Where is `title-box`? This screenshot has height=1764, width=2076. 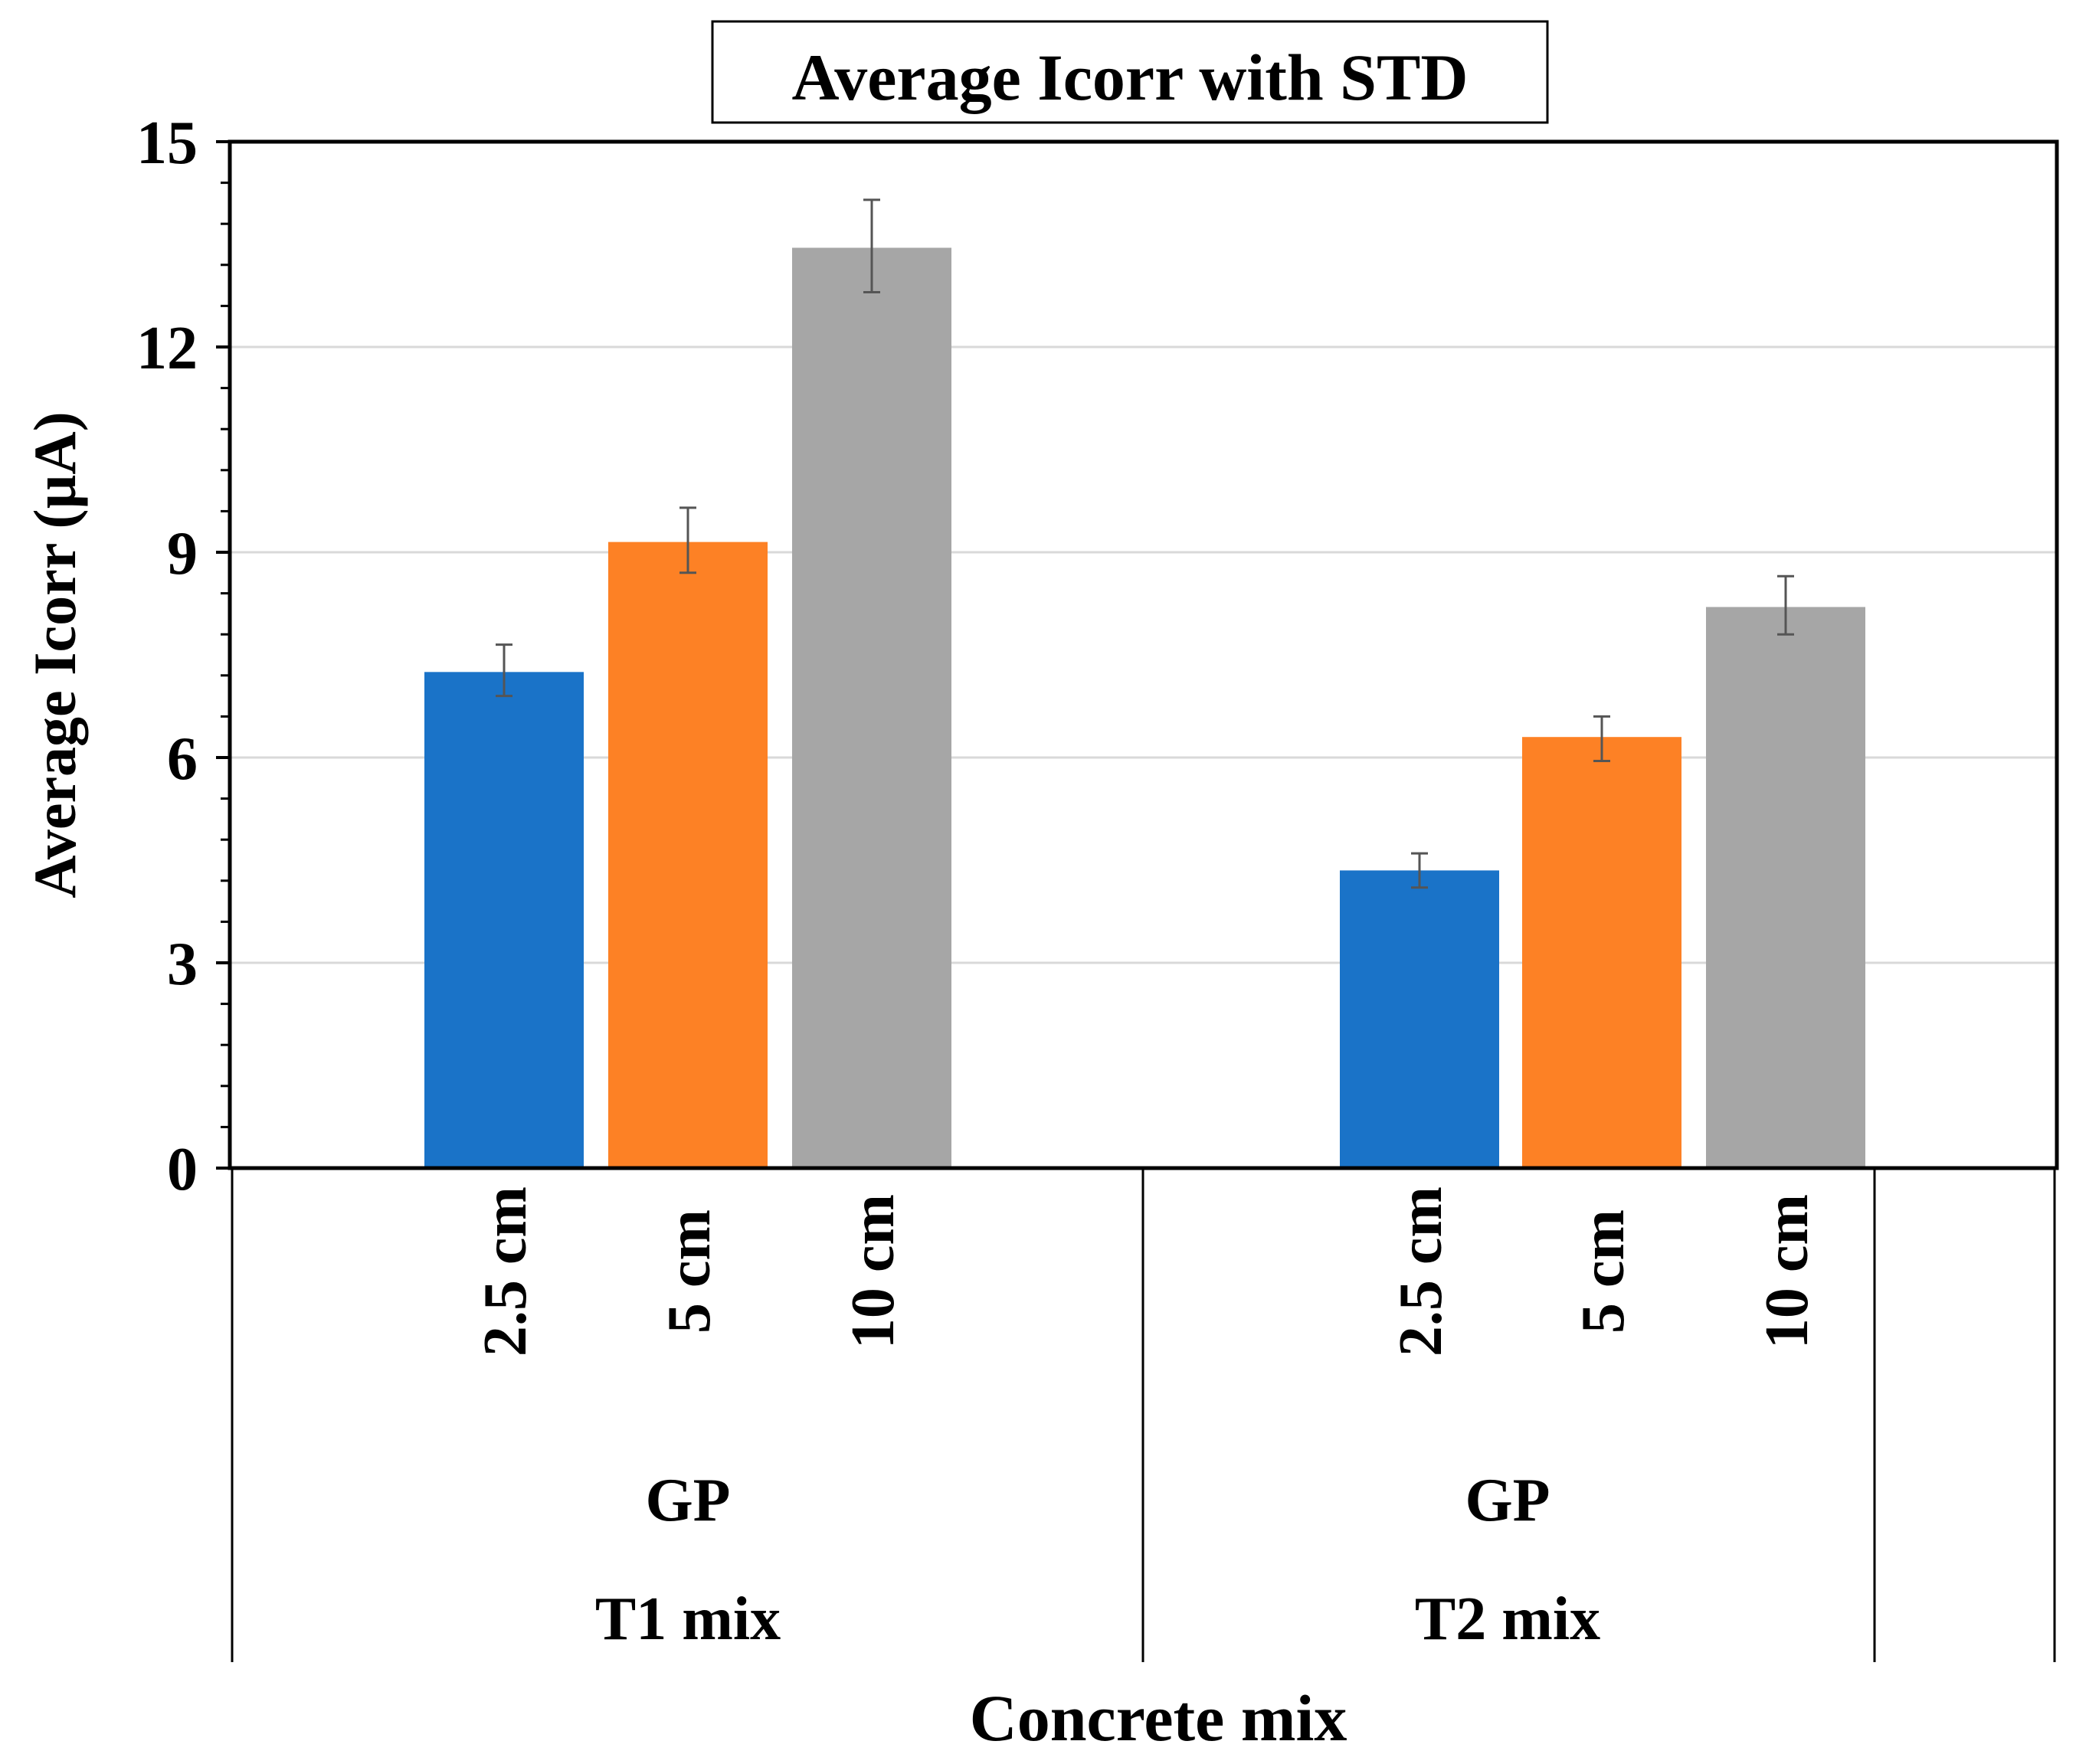
title-box is located at coordinates (1130, 72).